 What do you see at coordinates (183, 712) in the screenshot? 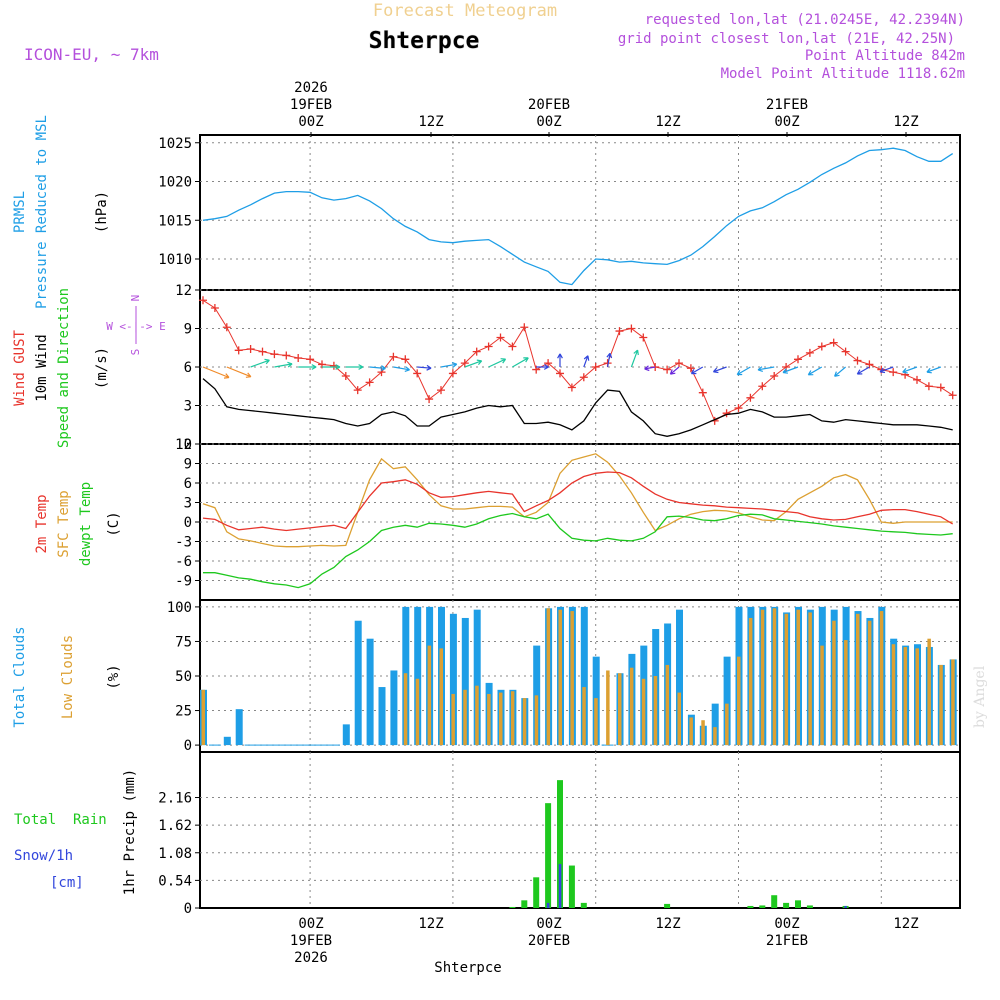
I see `ytick-label-3-1: 25` at bounding box center [183, 712].